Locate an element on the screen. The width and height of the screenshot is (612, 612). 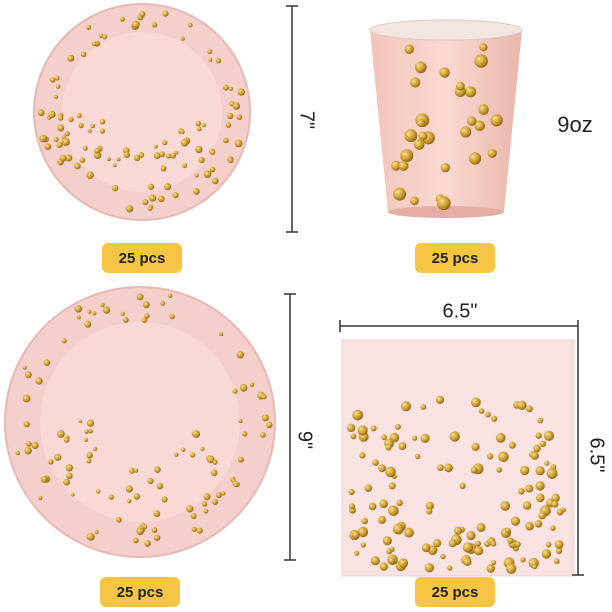
size-label: 7" is located at coordinates (307, 120).